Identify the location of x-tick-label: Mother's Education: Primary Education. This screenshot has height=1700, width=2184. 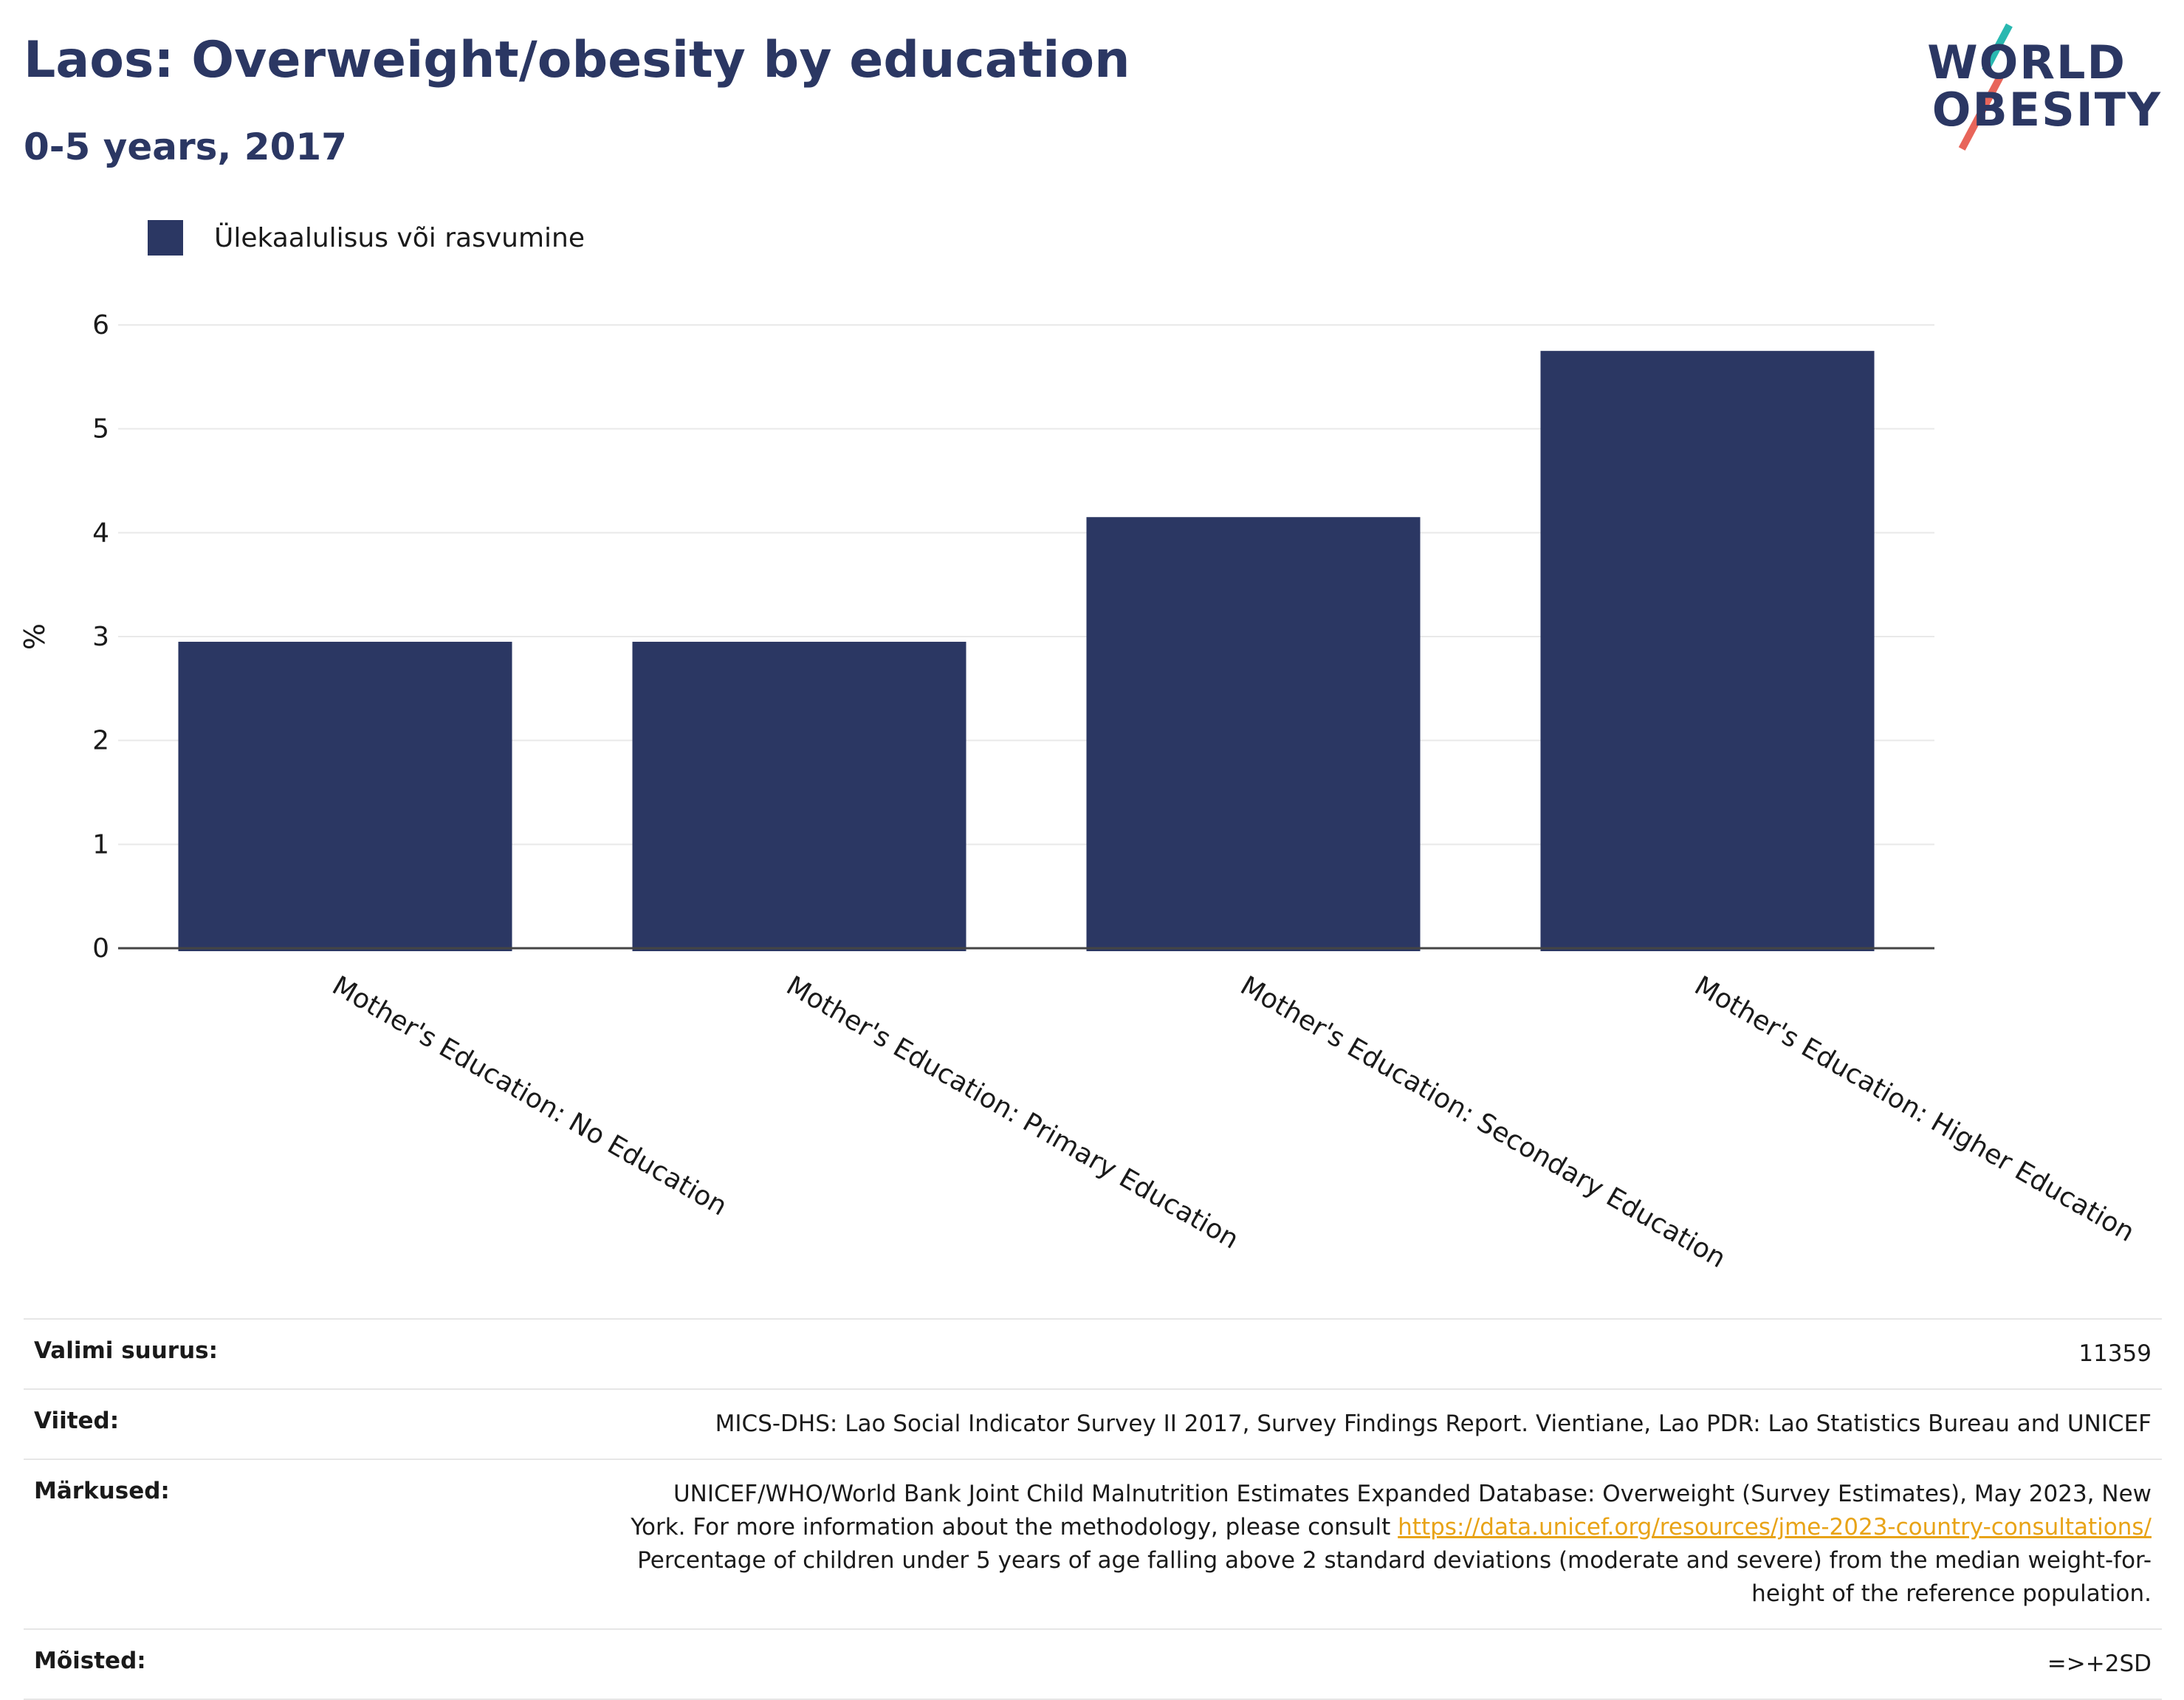
(1012, 1112).